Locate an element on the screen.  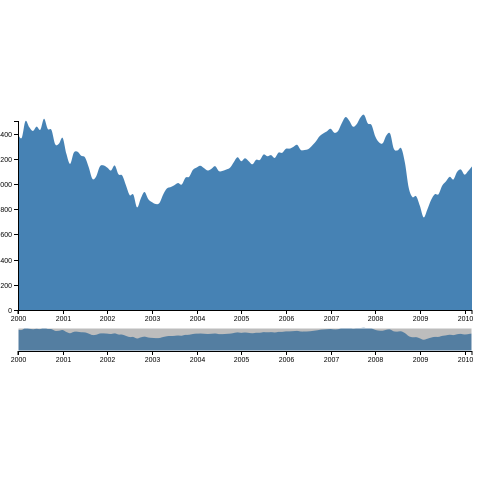
y-tick-label: 0 is located at coordinates (10, 311).